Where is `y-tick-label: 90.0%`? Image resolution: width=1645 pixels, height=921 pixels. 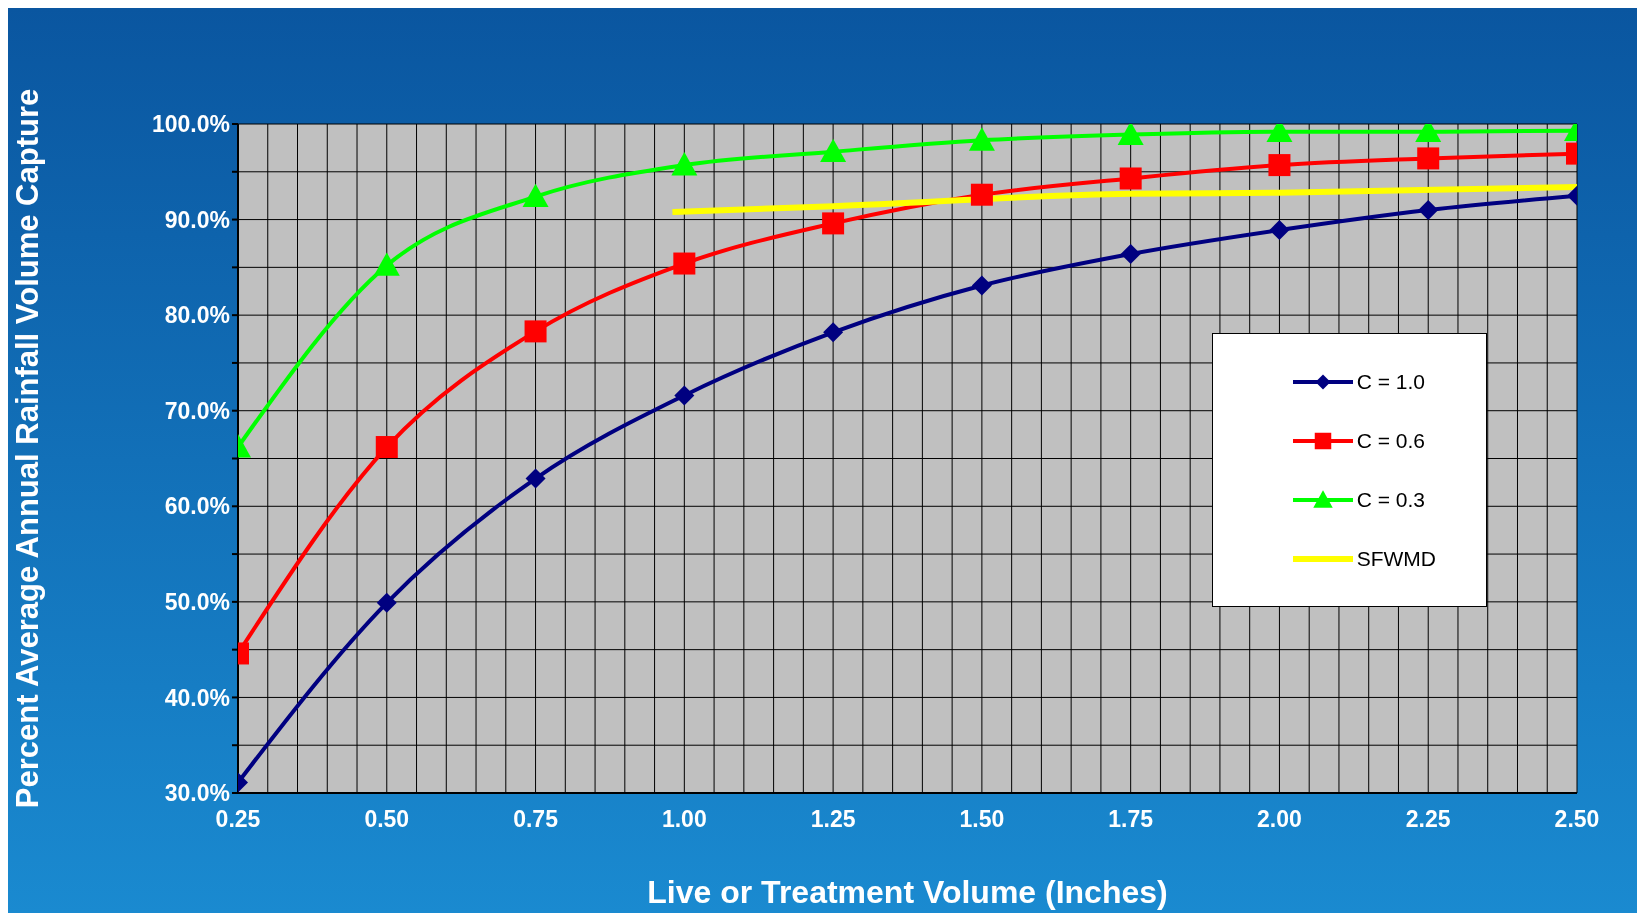 y-tick-label: 90.0% is located at coordinates (197, 219).